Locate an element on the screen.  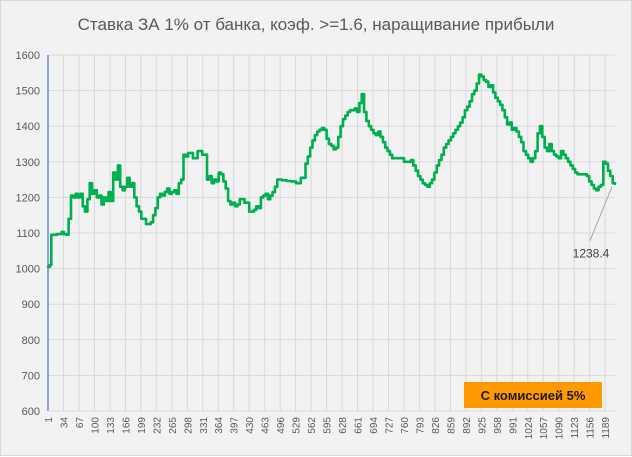
x-tick-label: 199 is located at coordinates (142, 425).